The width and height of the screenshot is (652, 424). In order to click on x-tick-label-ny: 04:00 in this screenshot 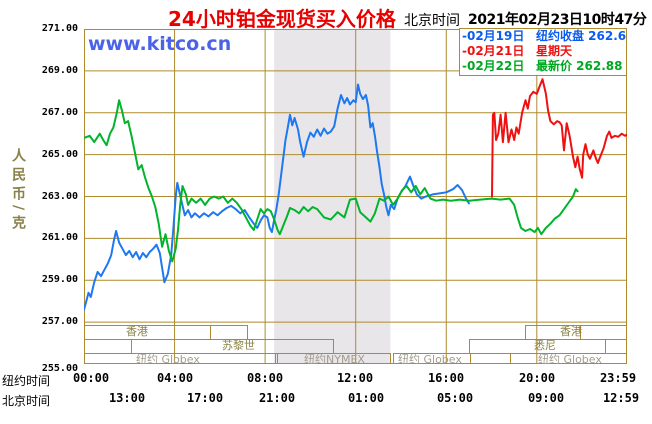, I will do `click(175, 378)`.